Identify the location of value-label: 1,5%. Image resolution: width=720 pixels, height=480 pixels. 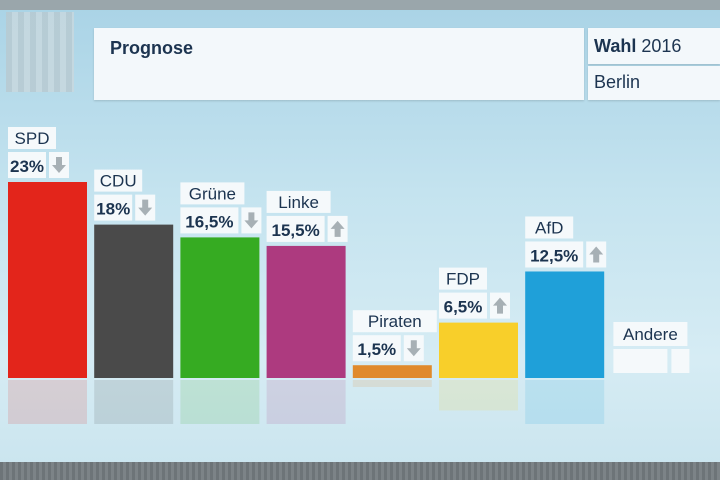
(376, 349).